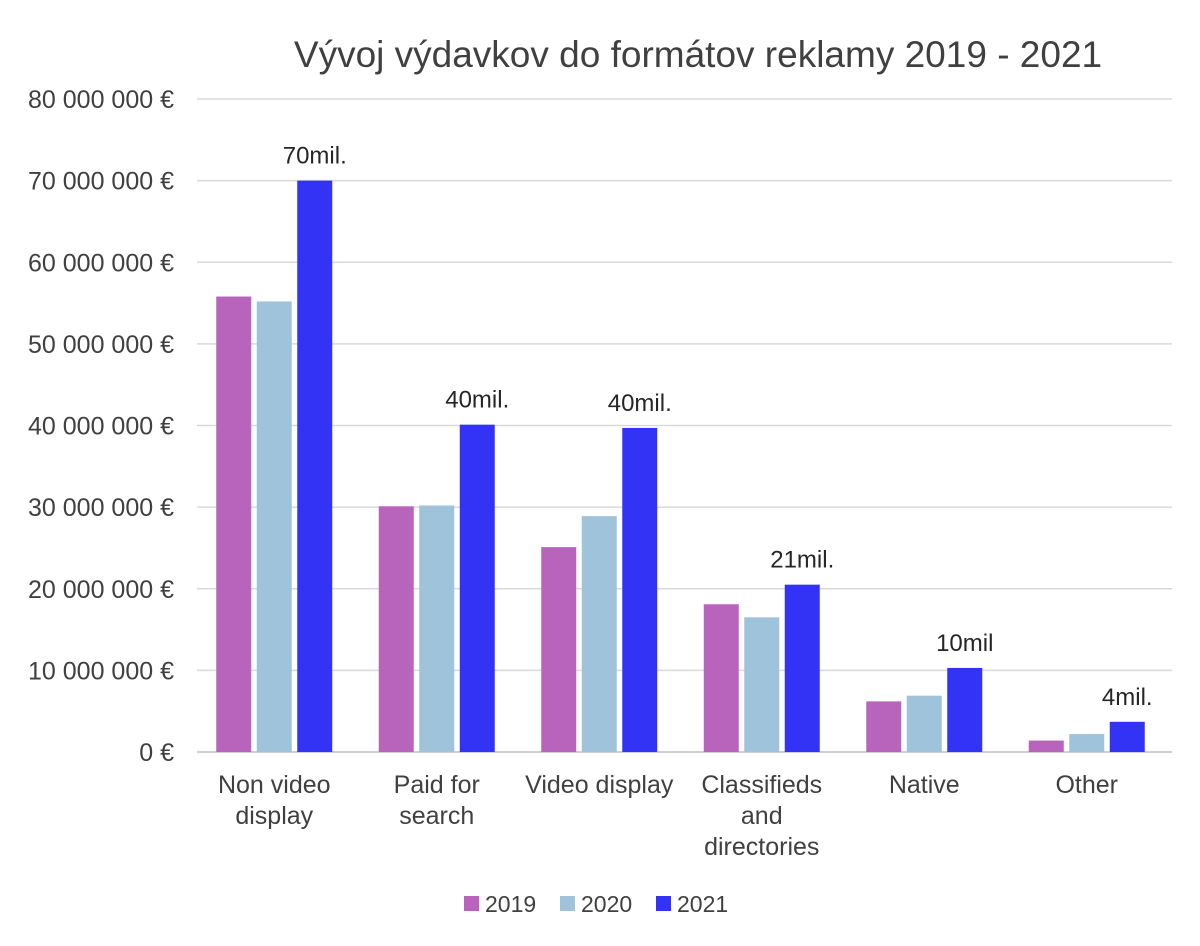 This screenshot has width=1200, height=946. I want to click on x-tick-label-line: Non video, so click(274, 785).